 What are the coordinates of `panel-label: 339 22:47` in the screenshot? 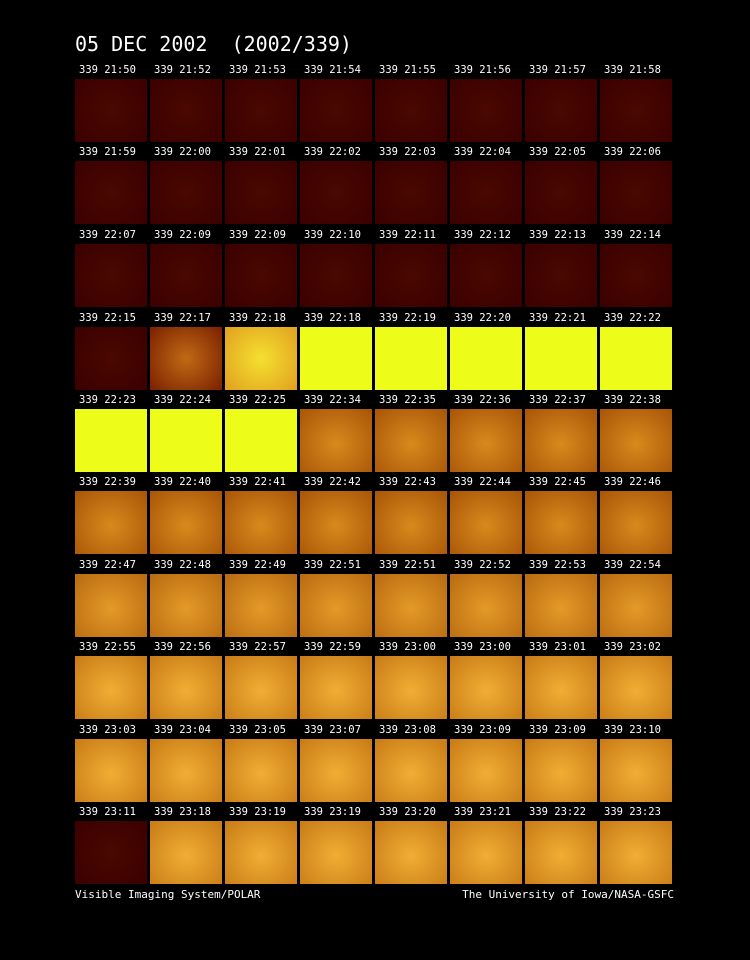 It's located at (107, 565).